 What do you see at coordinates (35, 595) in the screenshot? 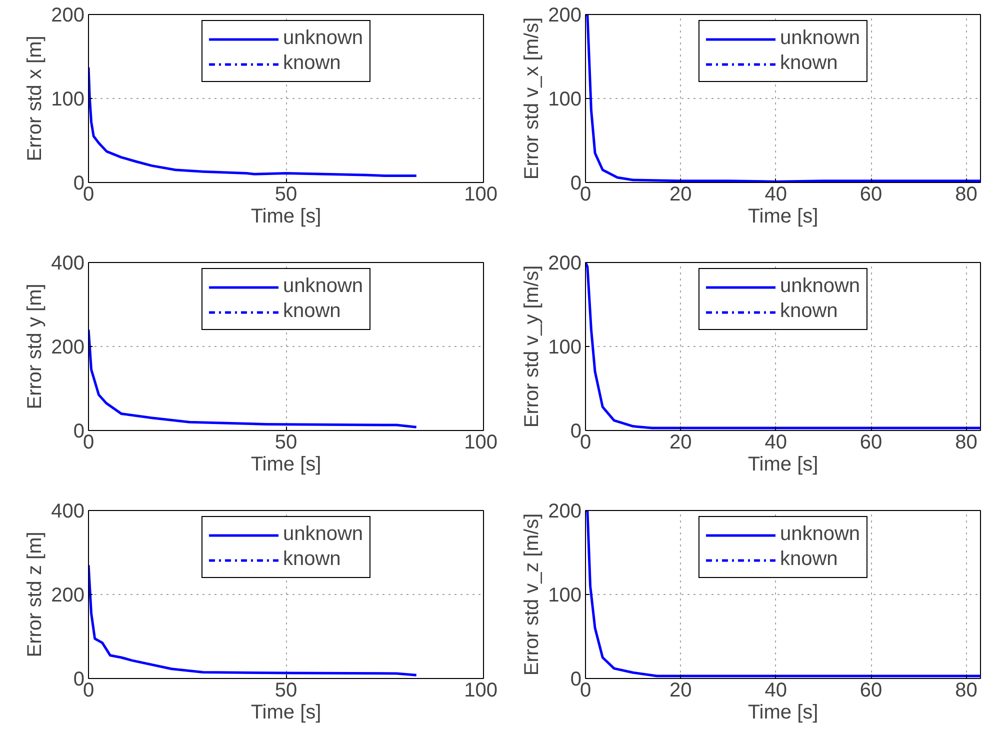
I see `y-axis-title: Error std z [m]` at bounding box center [35, 595].